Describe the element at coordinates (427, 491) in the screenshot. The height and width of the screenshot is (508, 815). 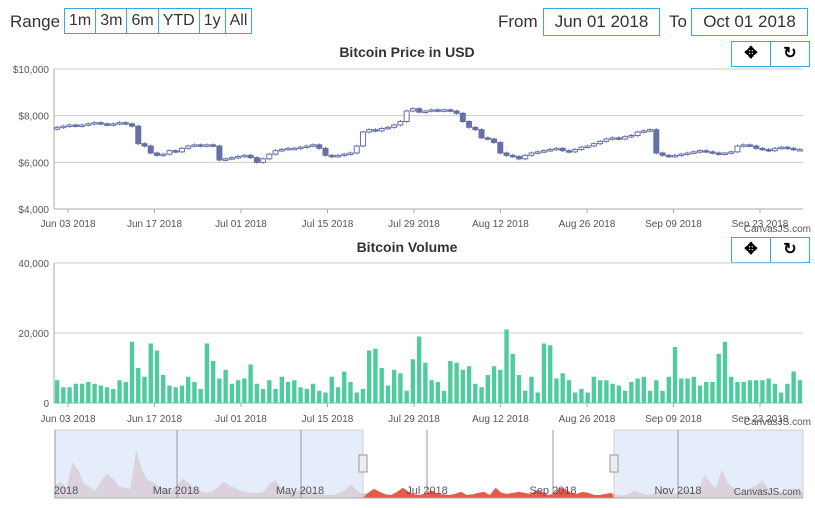
I see `navigator-tick-label: Jul 2018` at that location.